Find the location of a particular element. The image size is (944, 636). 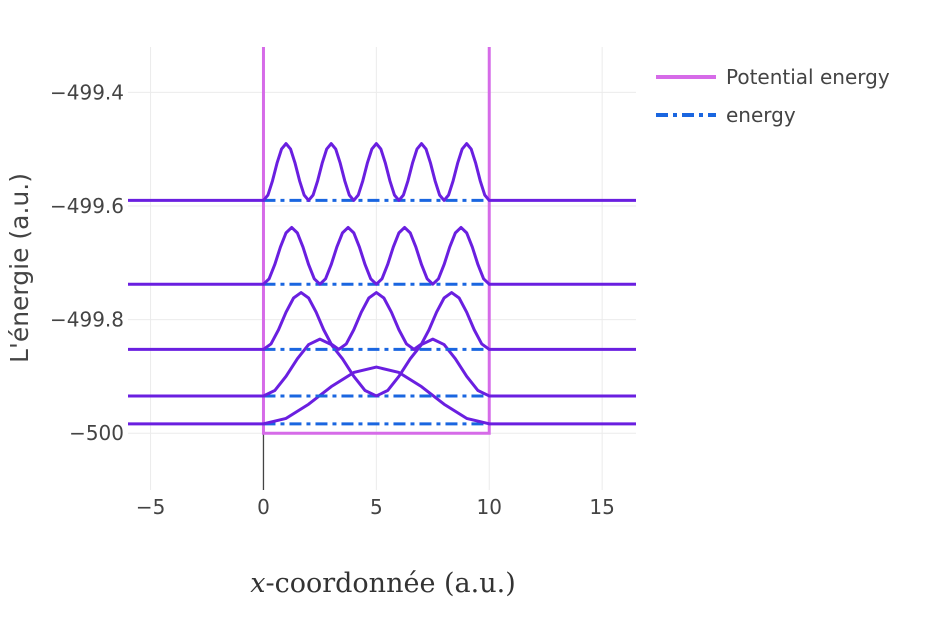

x-axis-title-variable: x is located at coordinates (257, 583).